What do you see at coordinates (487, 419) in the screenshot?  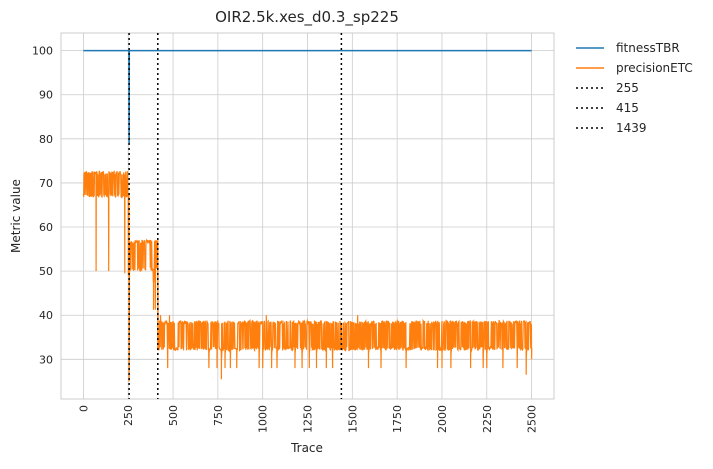 I see `x-tick-label: 2250` at bounding box center [487, 419].